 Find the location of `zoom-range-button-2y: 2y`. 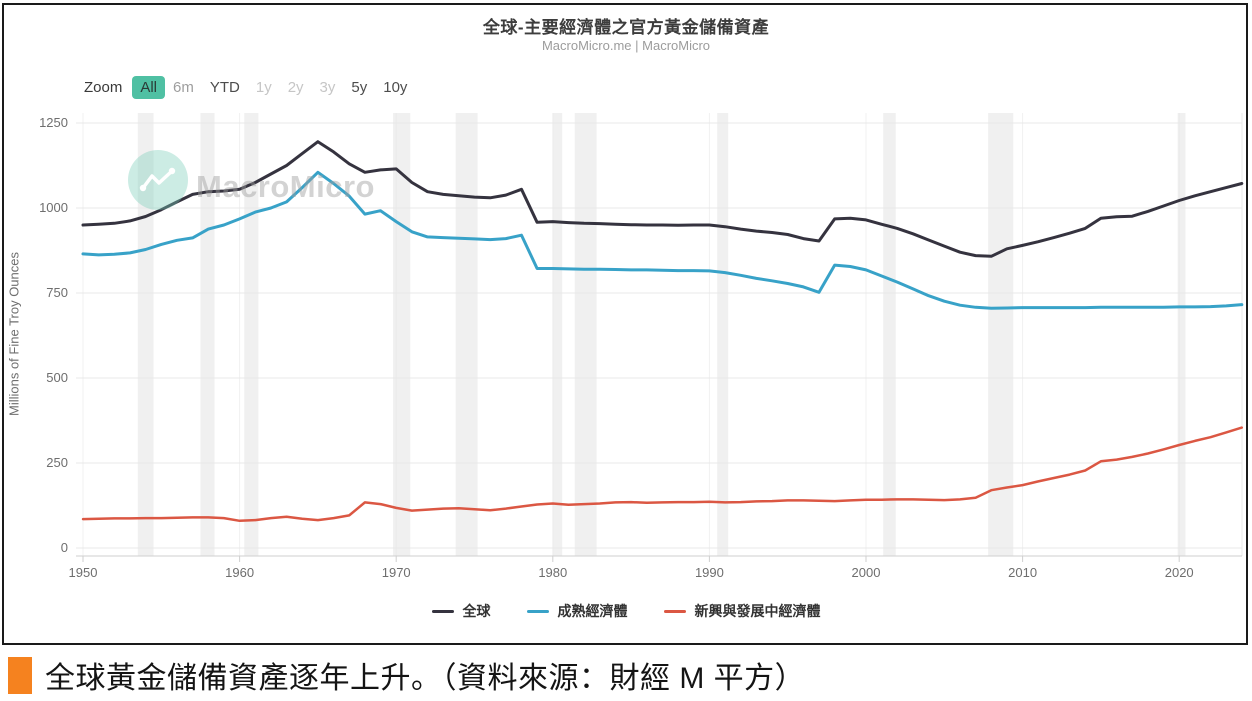

zoom-range-button-2y: 2y is located at coordinates (296, 87).